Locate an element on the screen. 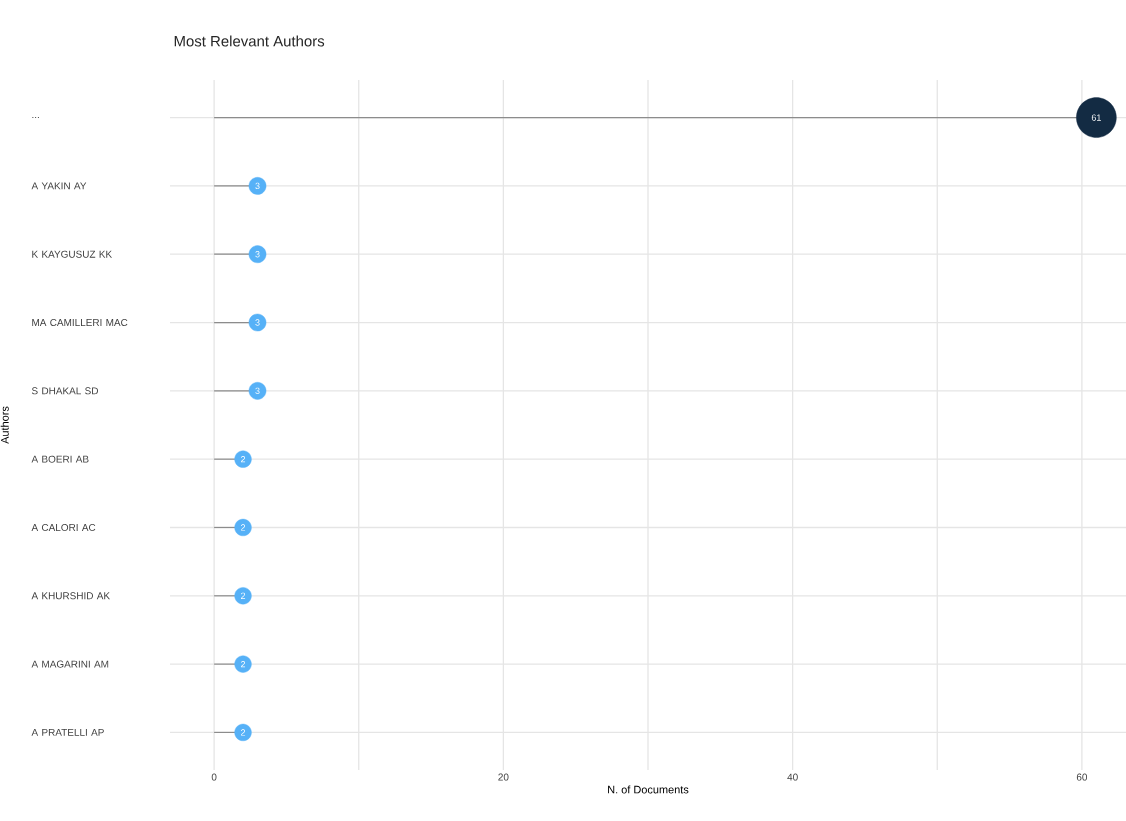 This screenshot has height=821, width=1126. x-tick-label: 0 is located at coordinates (214, 777).